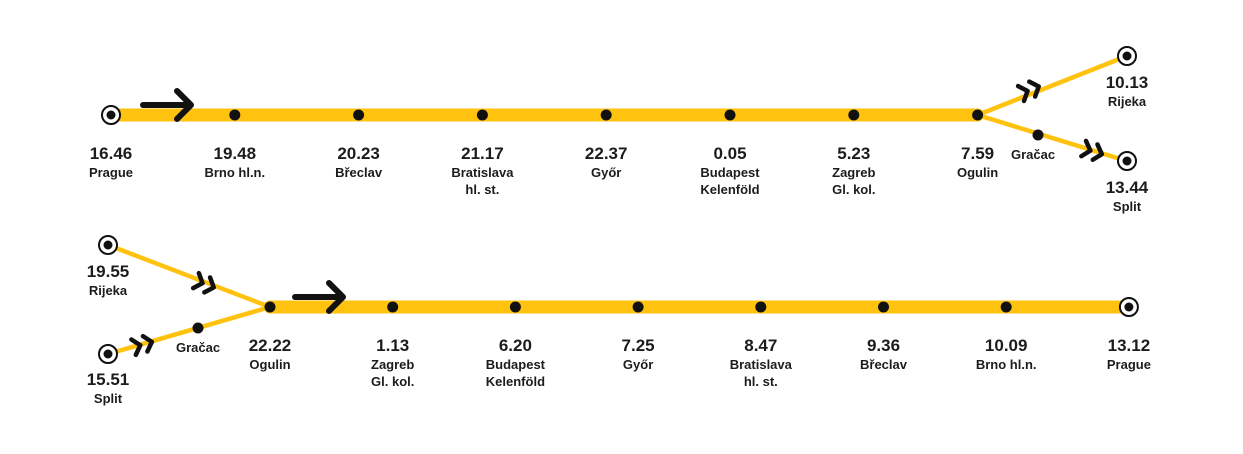 Image resolution: width=1243 pixels, height=454 pixels. What do you see at coordinates (111, 153) in the screenshot?
I see `route1-station-0-time: 16.46` at bounding box center [111, 153].